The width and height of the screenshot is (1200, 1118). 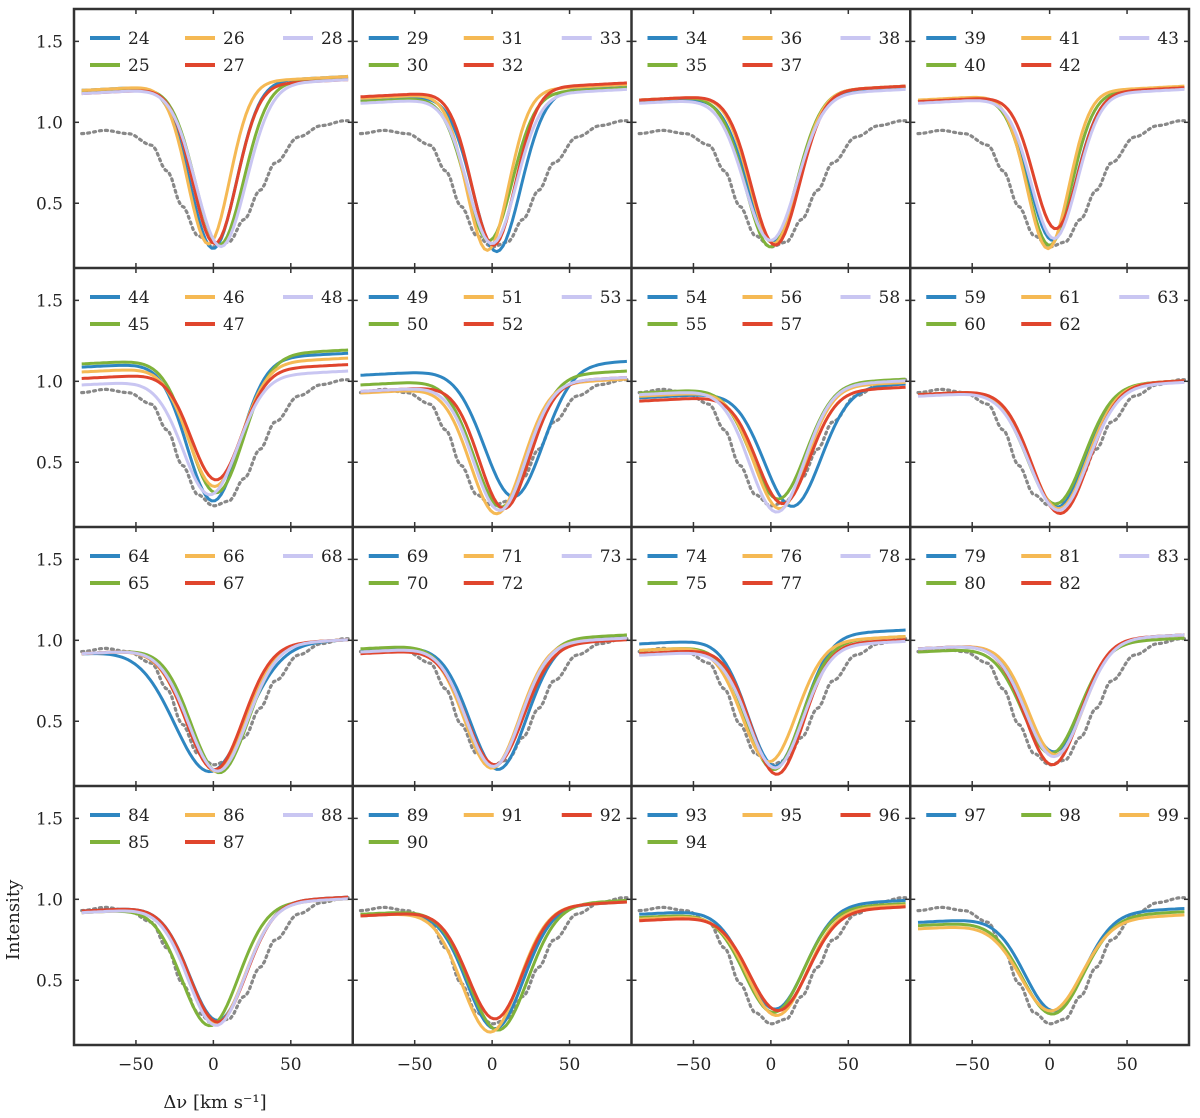 I want to click on legend-label-24: 24, so click(x=139, y=39).